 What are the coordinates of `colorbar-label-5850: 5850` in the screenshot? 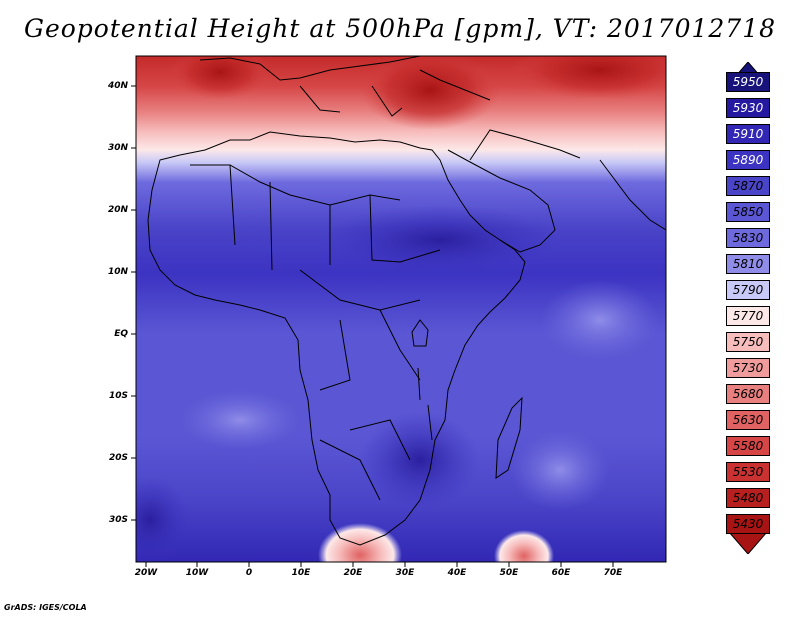 It's located at (748, 212).